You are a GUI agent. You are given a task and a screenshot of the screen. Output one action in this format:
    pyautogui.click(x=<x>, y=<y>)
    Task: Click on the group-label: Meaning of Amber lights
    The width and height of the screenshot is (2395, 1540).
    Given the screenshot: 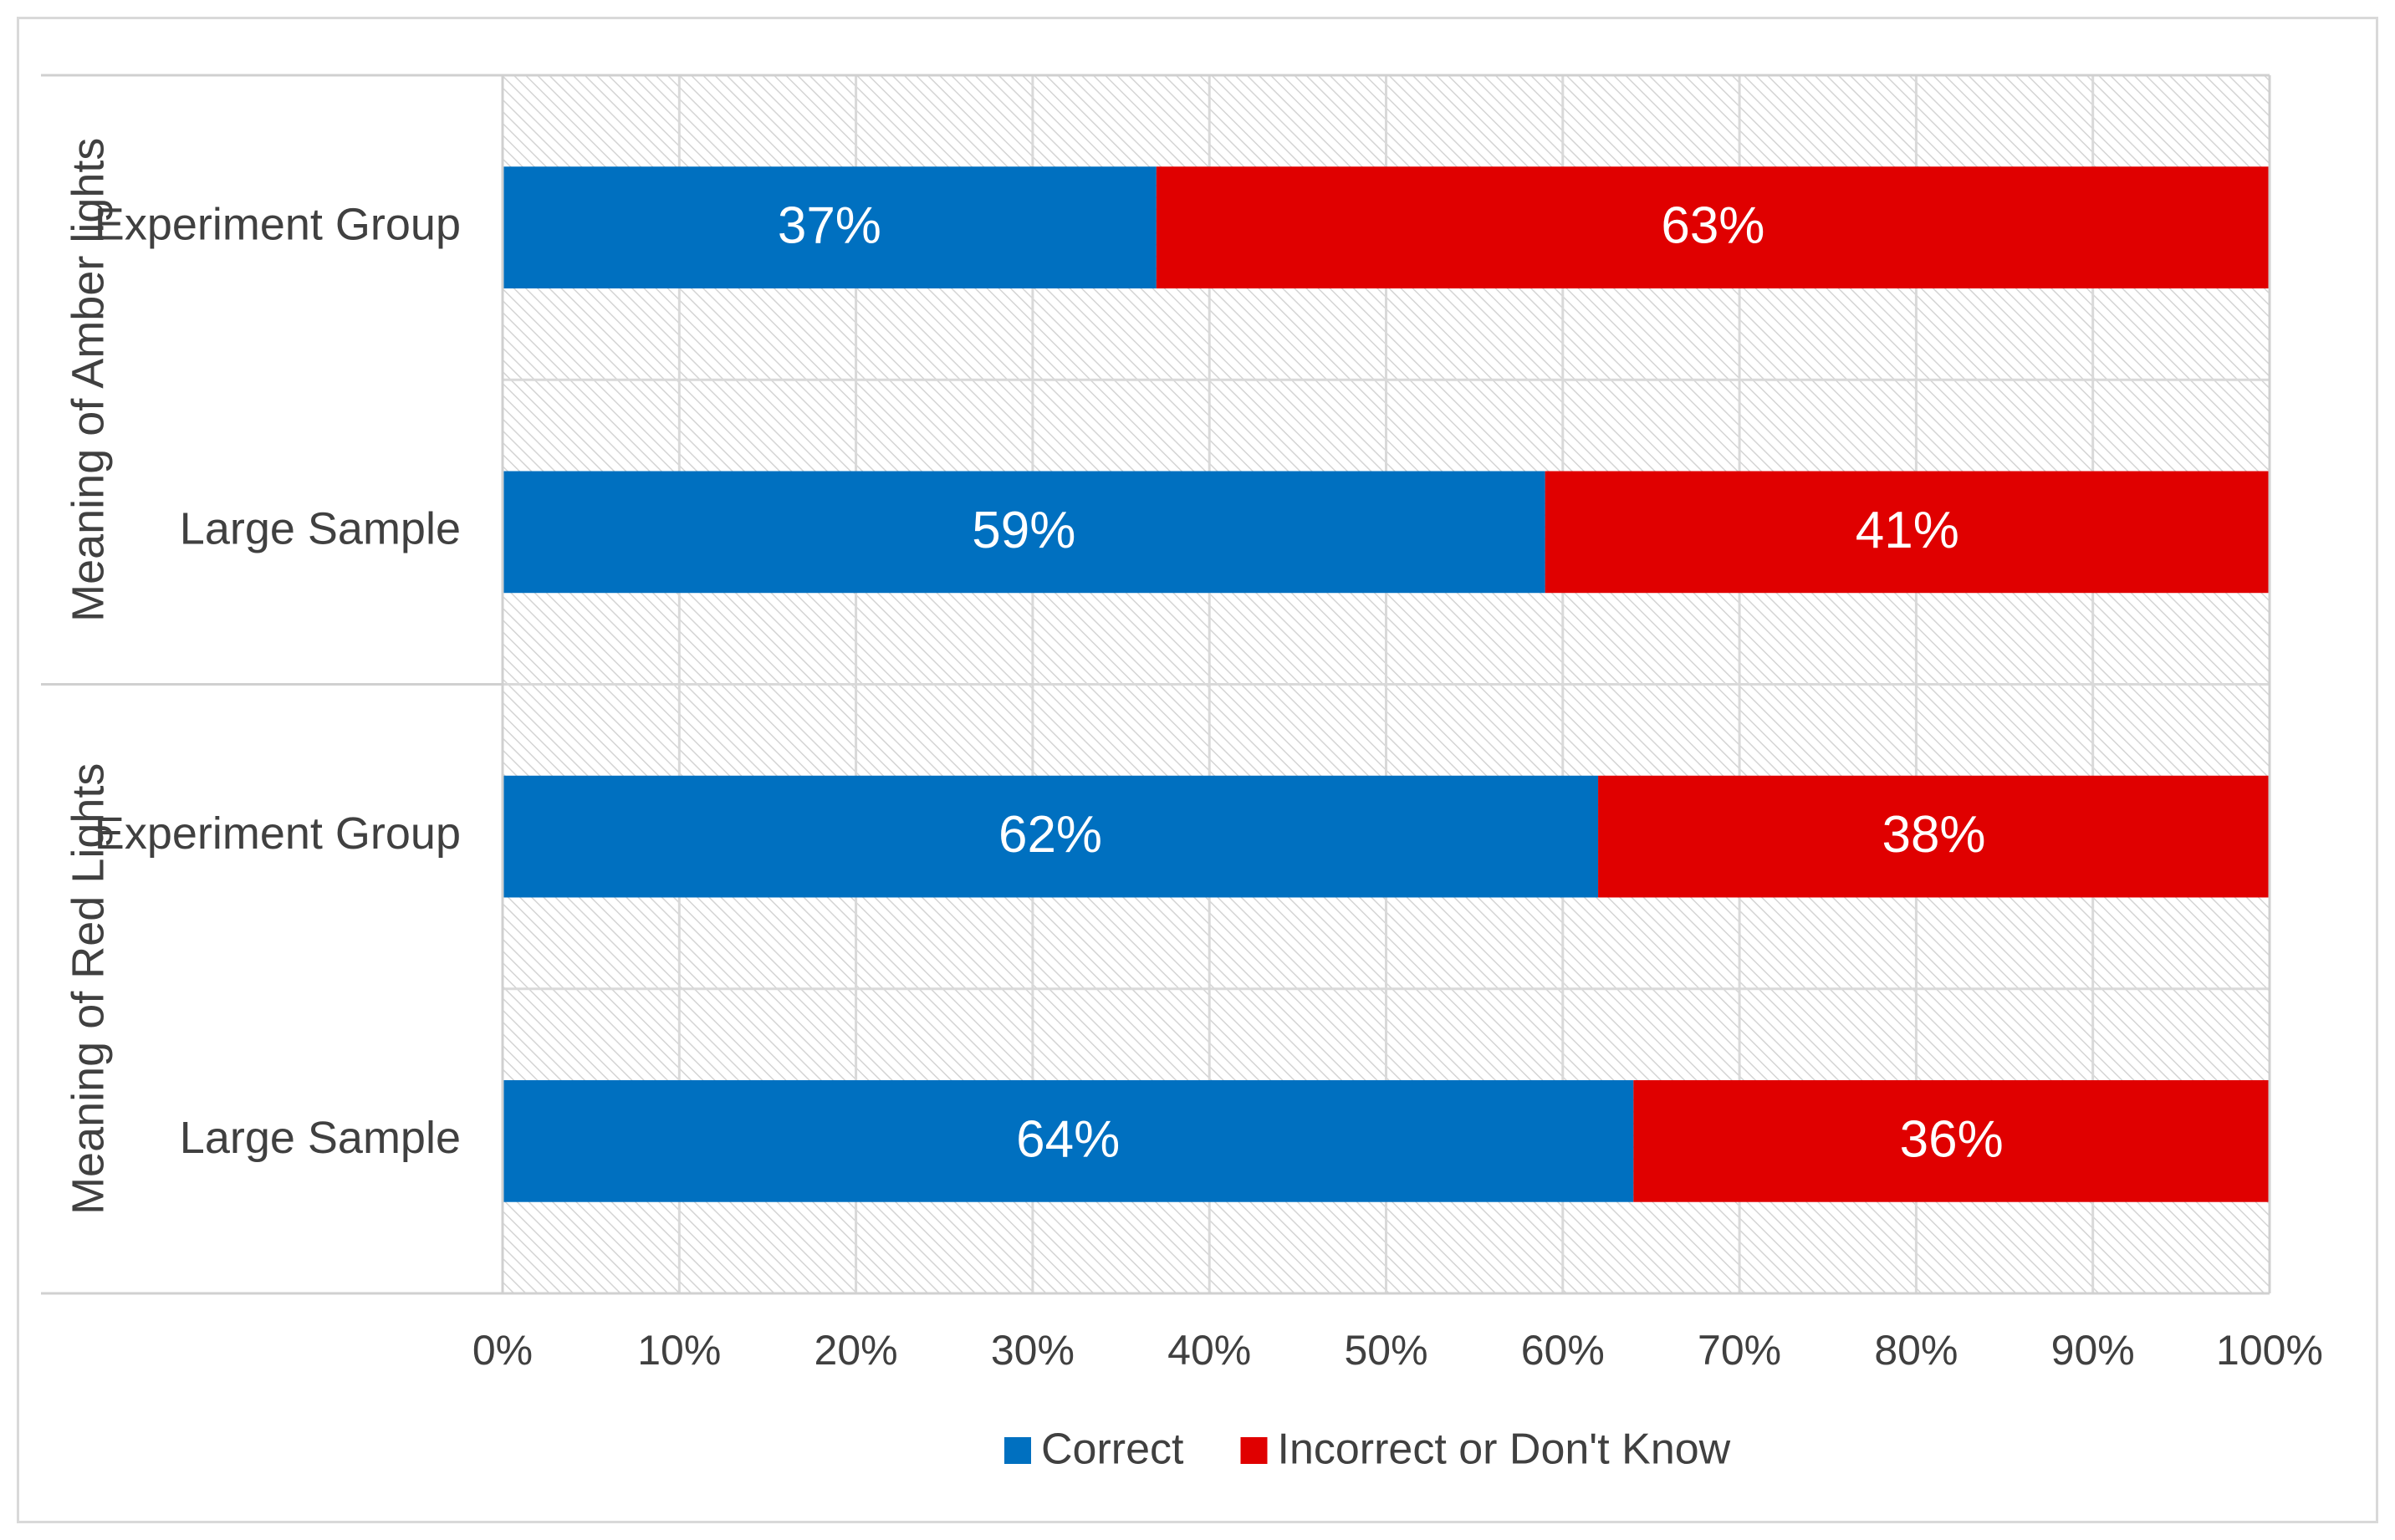 What is the action you would take?
    pyautogui.click(x=88, y=380)
    